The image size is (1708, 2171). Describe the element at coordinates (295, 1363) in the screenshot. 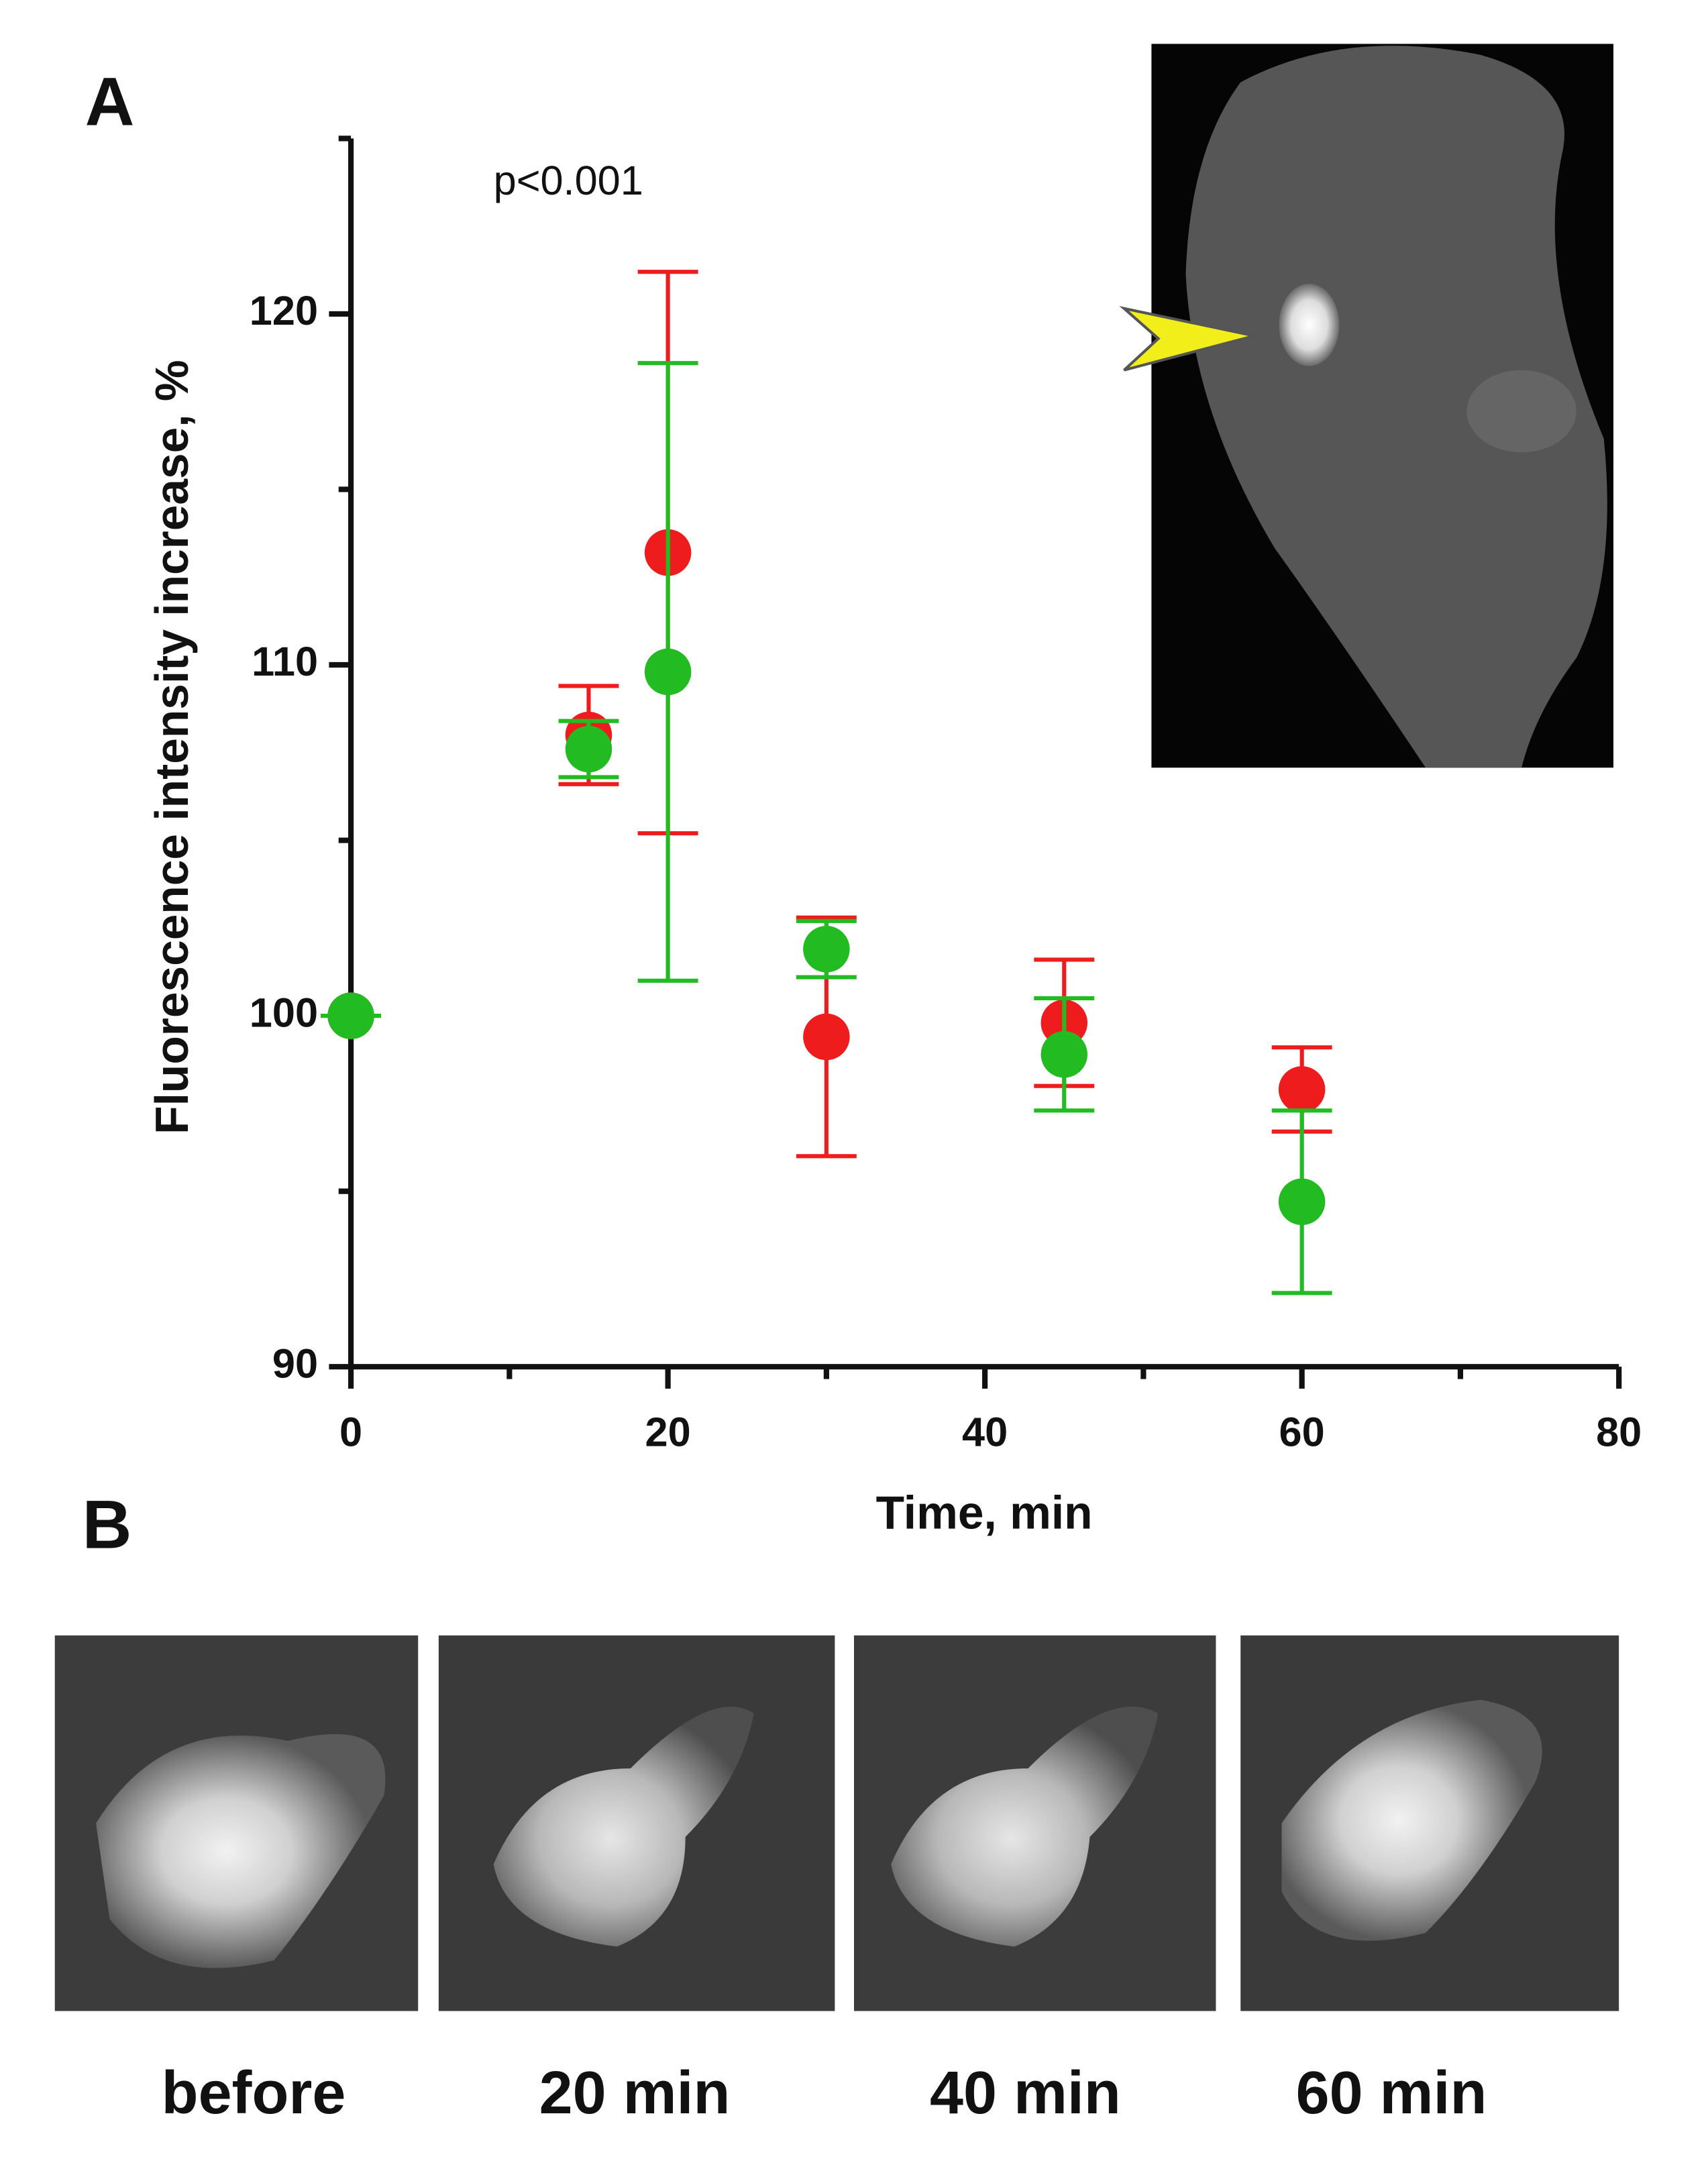

I see `y-tick-label: 90` at that location.